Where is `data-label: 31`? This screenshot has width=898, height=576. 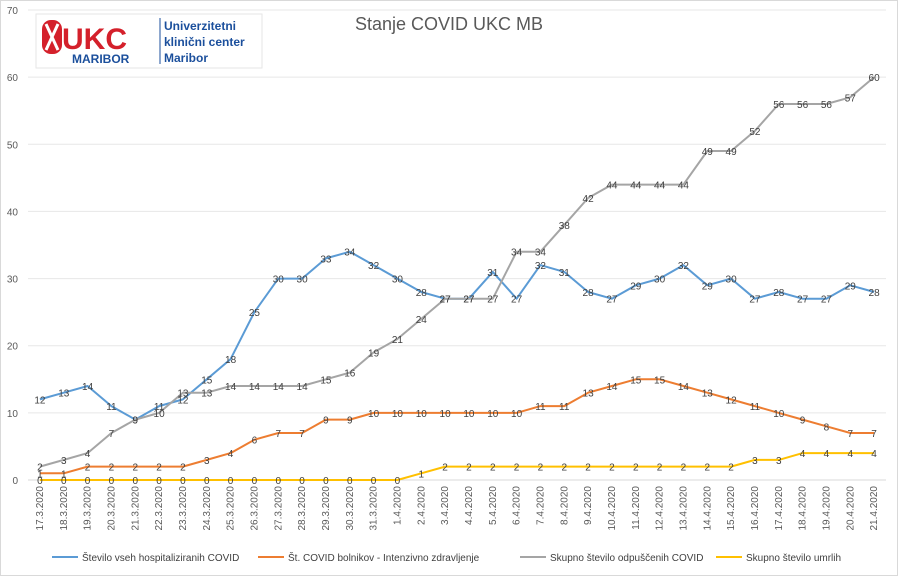
data-label: 31 is located at coordinates (565, 273).